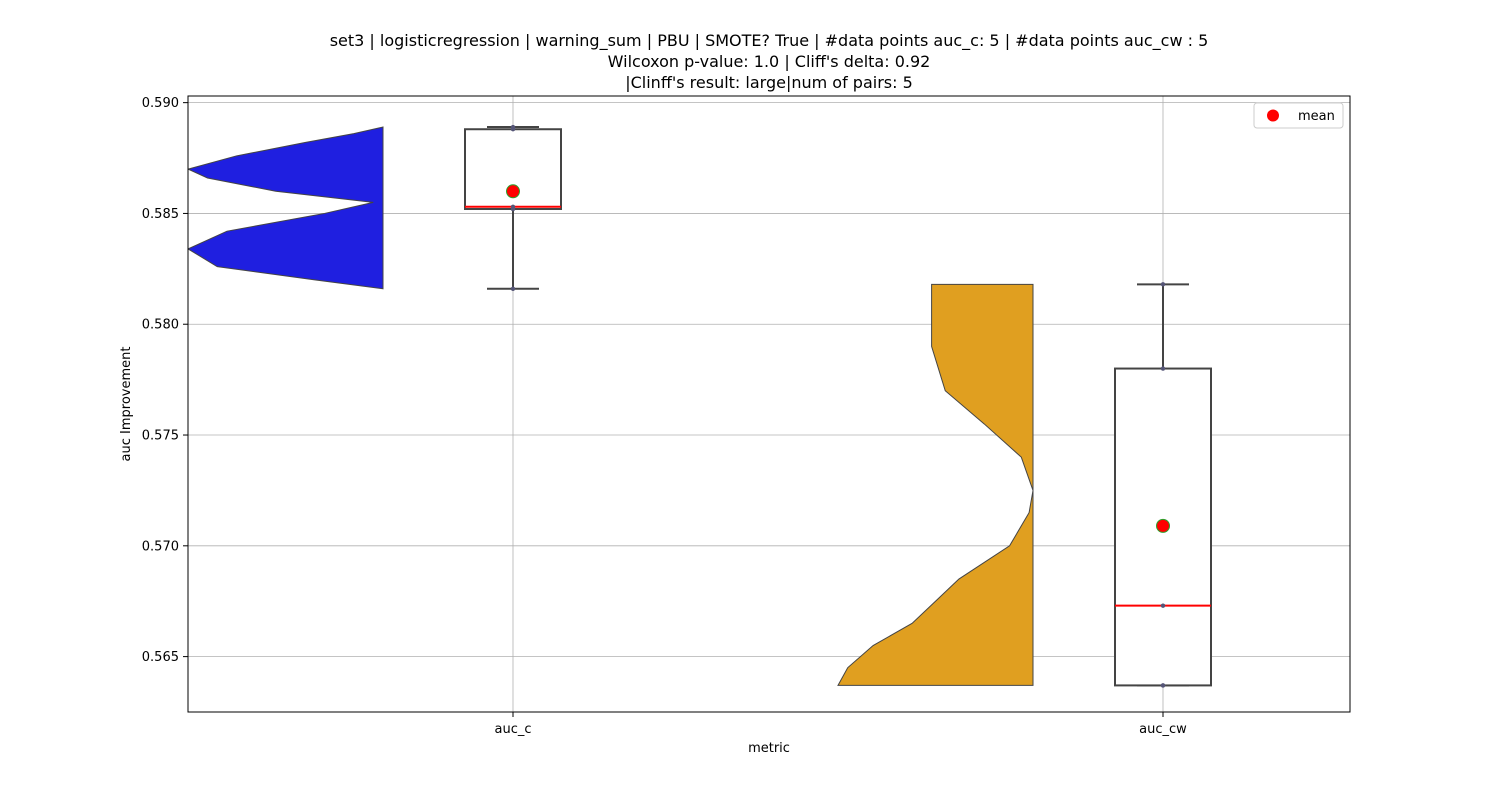 This screenshot has width=1500, height=800. What do you see at coordinates (160, 436) in the screenshot?
I see `y-tick-label: 0.575` at bounding box center [160, 436].